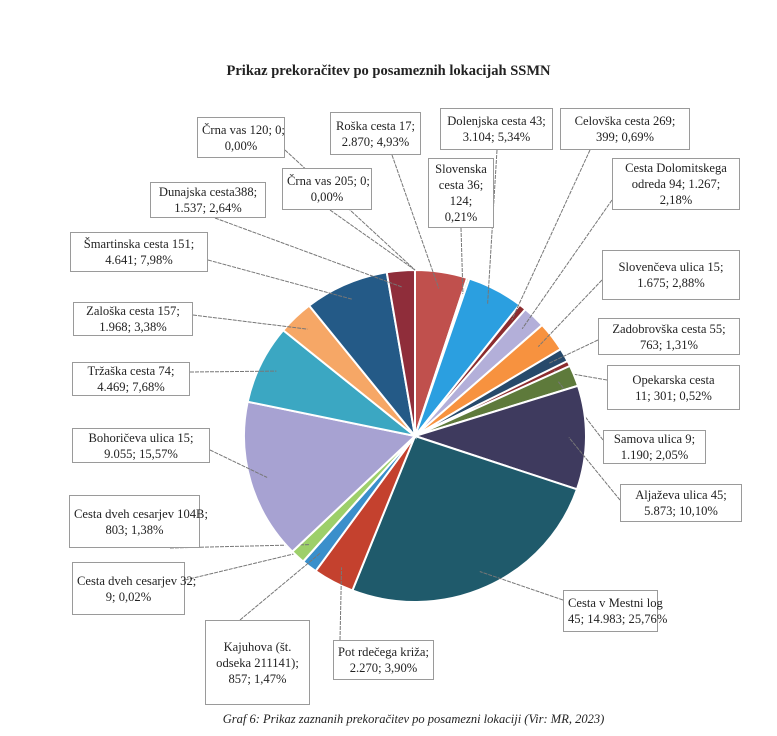 The width and height of the screenshot is (777, 736). I want to click on data-label-line: Cesta dveh cesarjev 104B;, so click(141, 513).